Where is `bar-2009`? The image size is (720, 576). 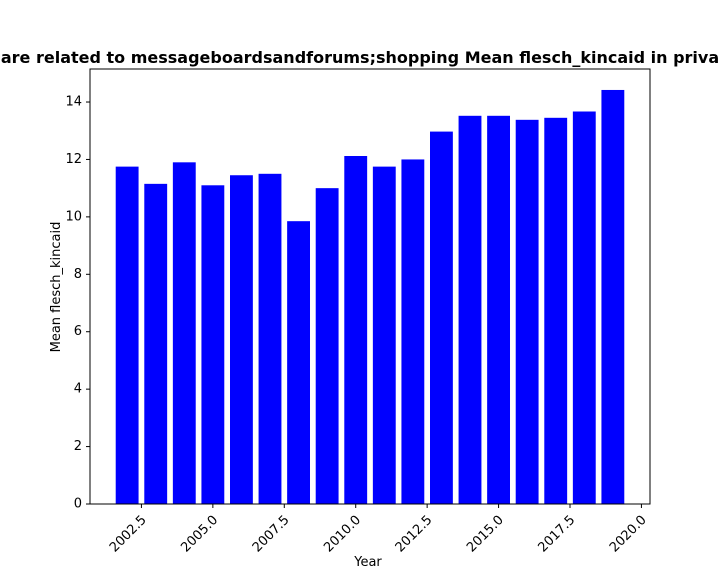 bar-2009 is located at coordinates (327, 346).